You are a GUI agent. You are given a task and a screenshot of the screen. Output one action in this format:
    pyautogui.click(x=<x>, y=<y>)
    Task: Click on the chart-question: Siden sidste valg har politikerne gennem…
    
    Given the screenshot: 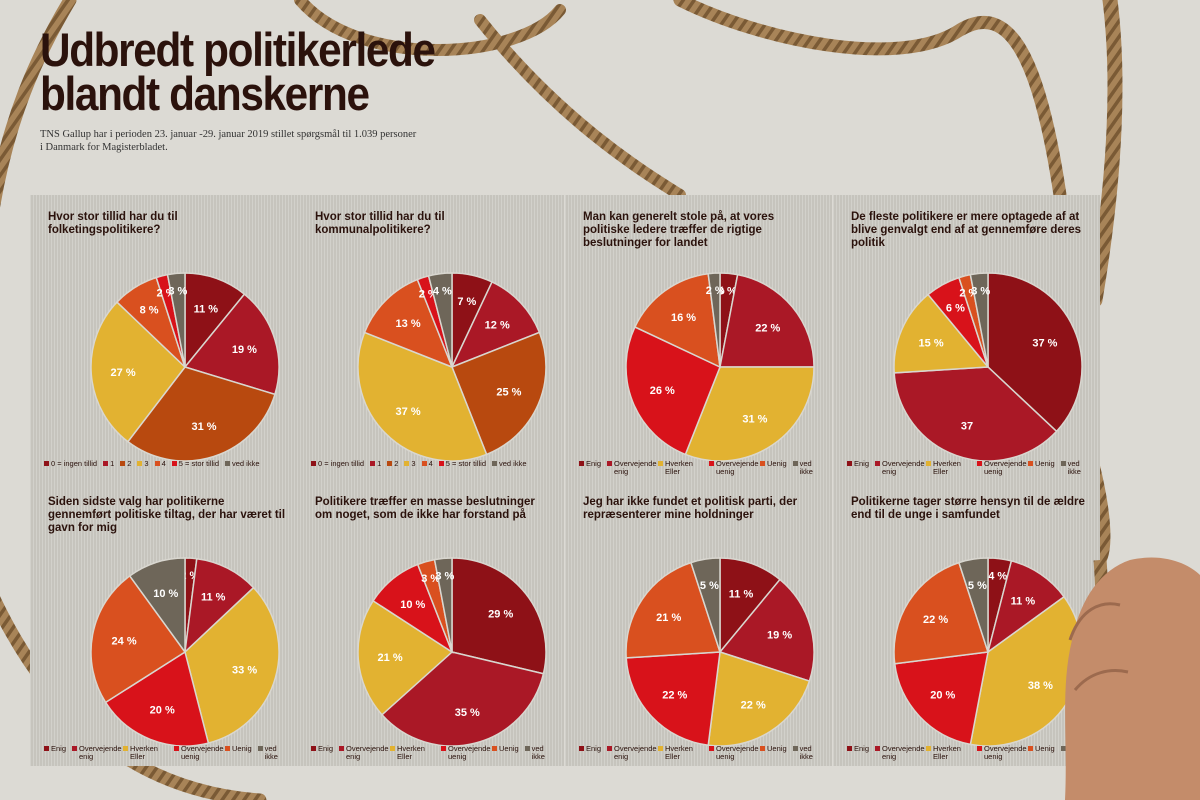 What is the action you would take?
    pyautogui.click(x=167, y=515)
    